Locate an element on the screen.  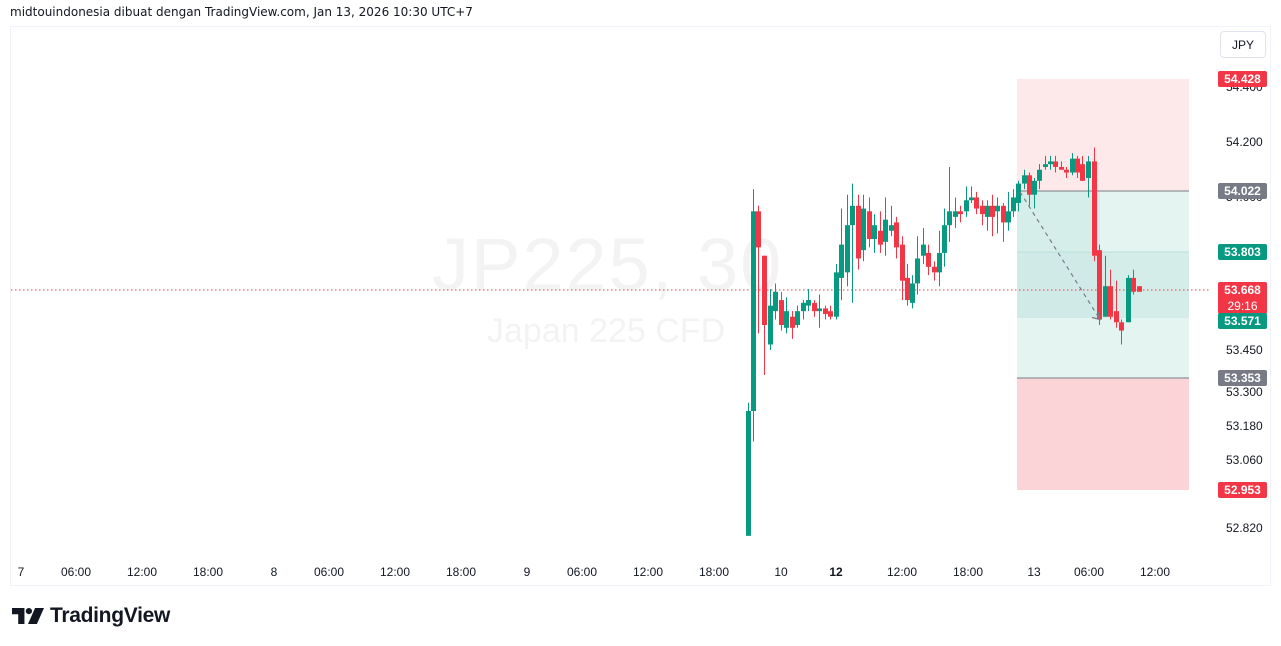
level-price-tag: 53.803 is located at coordinates (1242, 252).